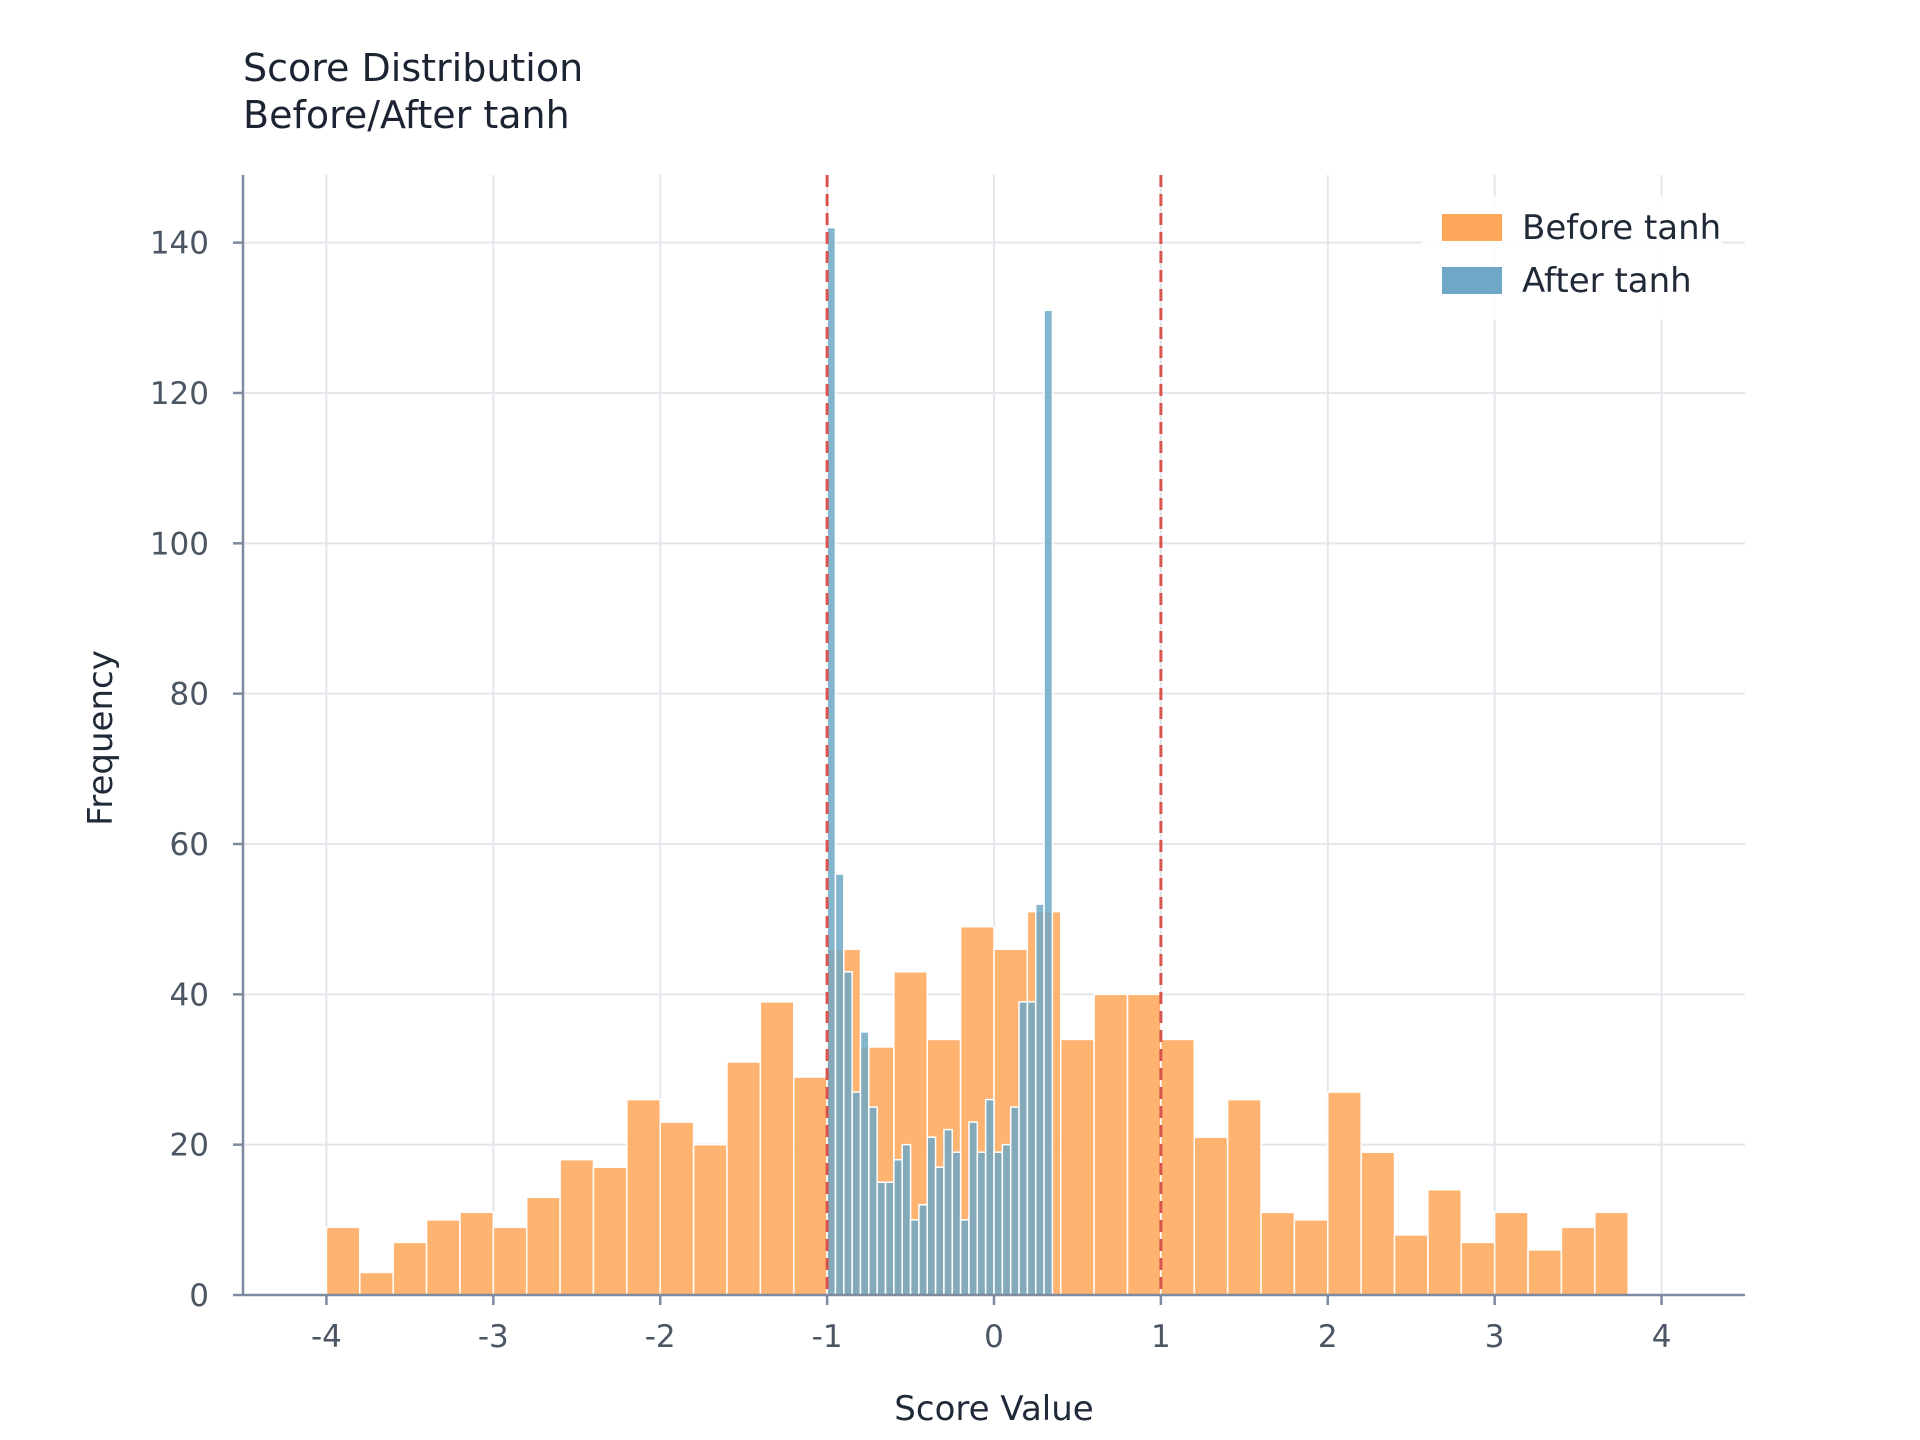  What do you see at coordinates (1472, 280) in the screenshot?
I see `legend-swatch-after-tanh` at bounding box center [1472, 280].